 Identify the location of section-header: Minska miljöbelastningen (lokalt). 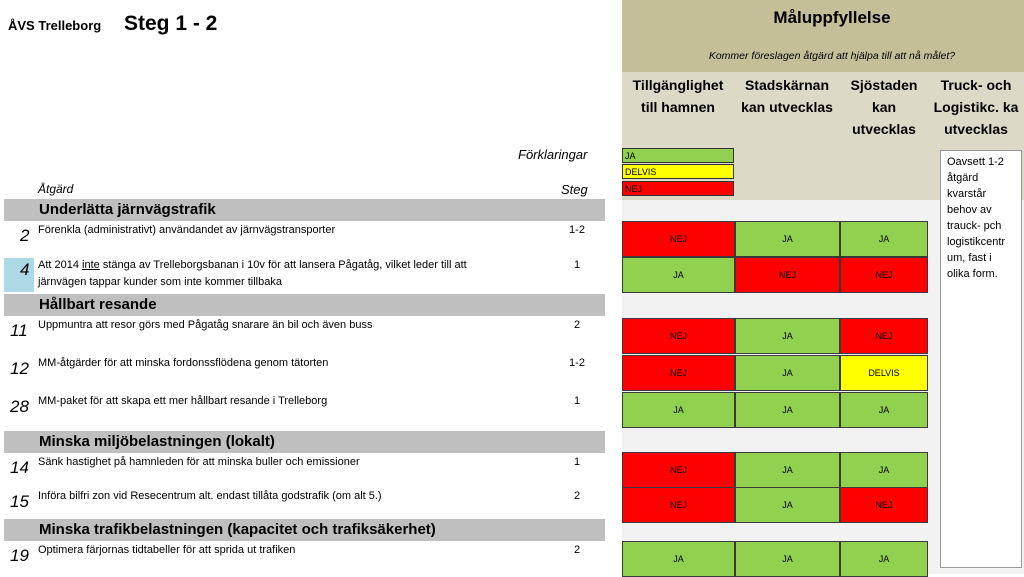
(304, 442).